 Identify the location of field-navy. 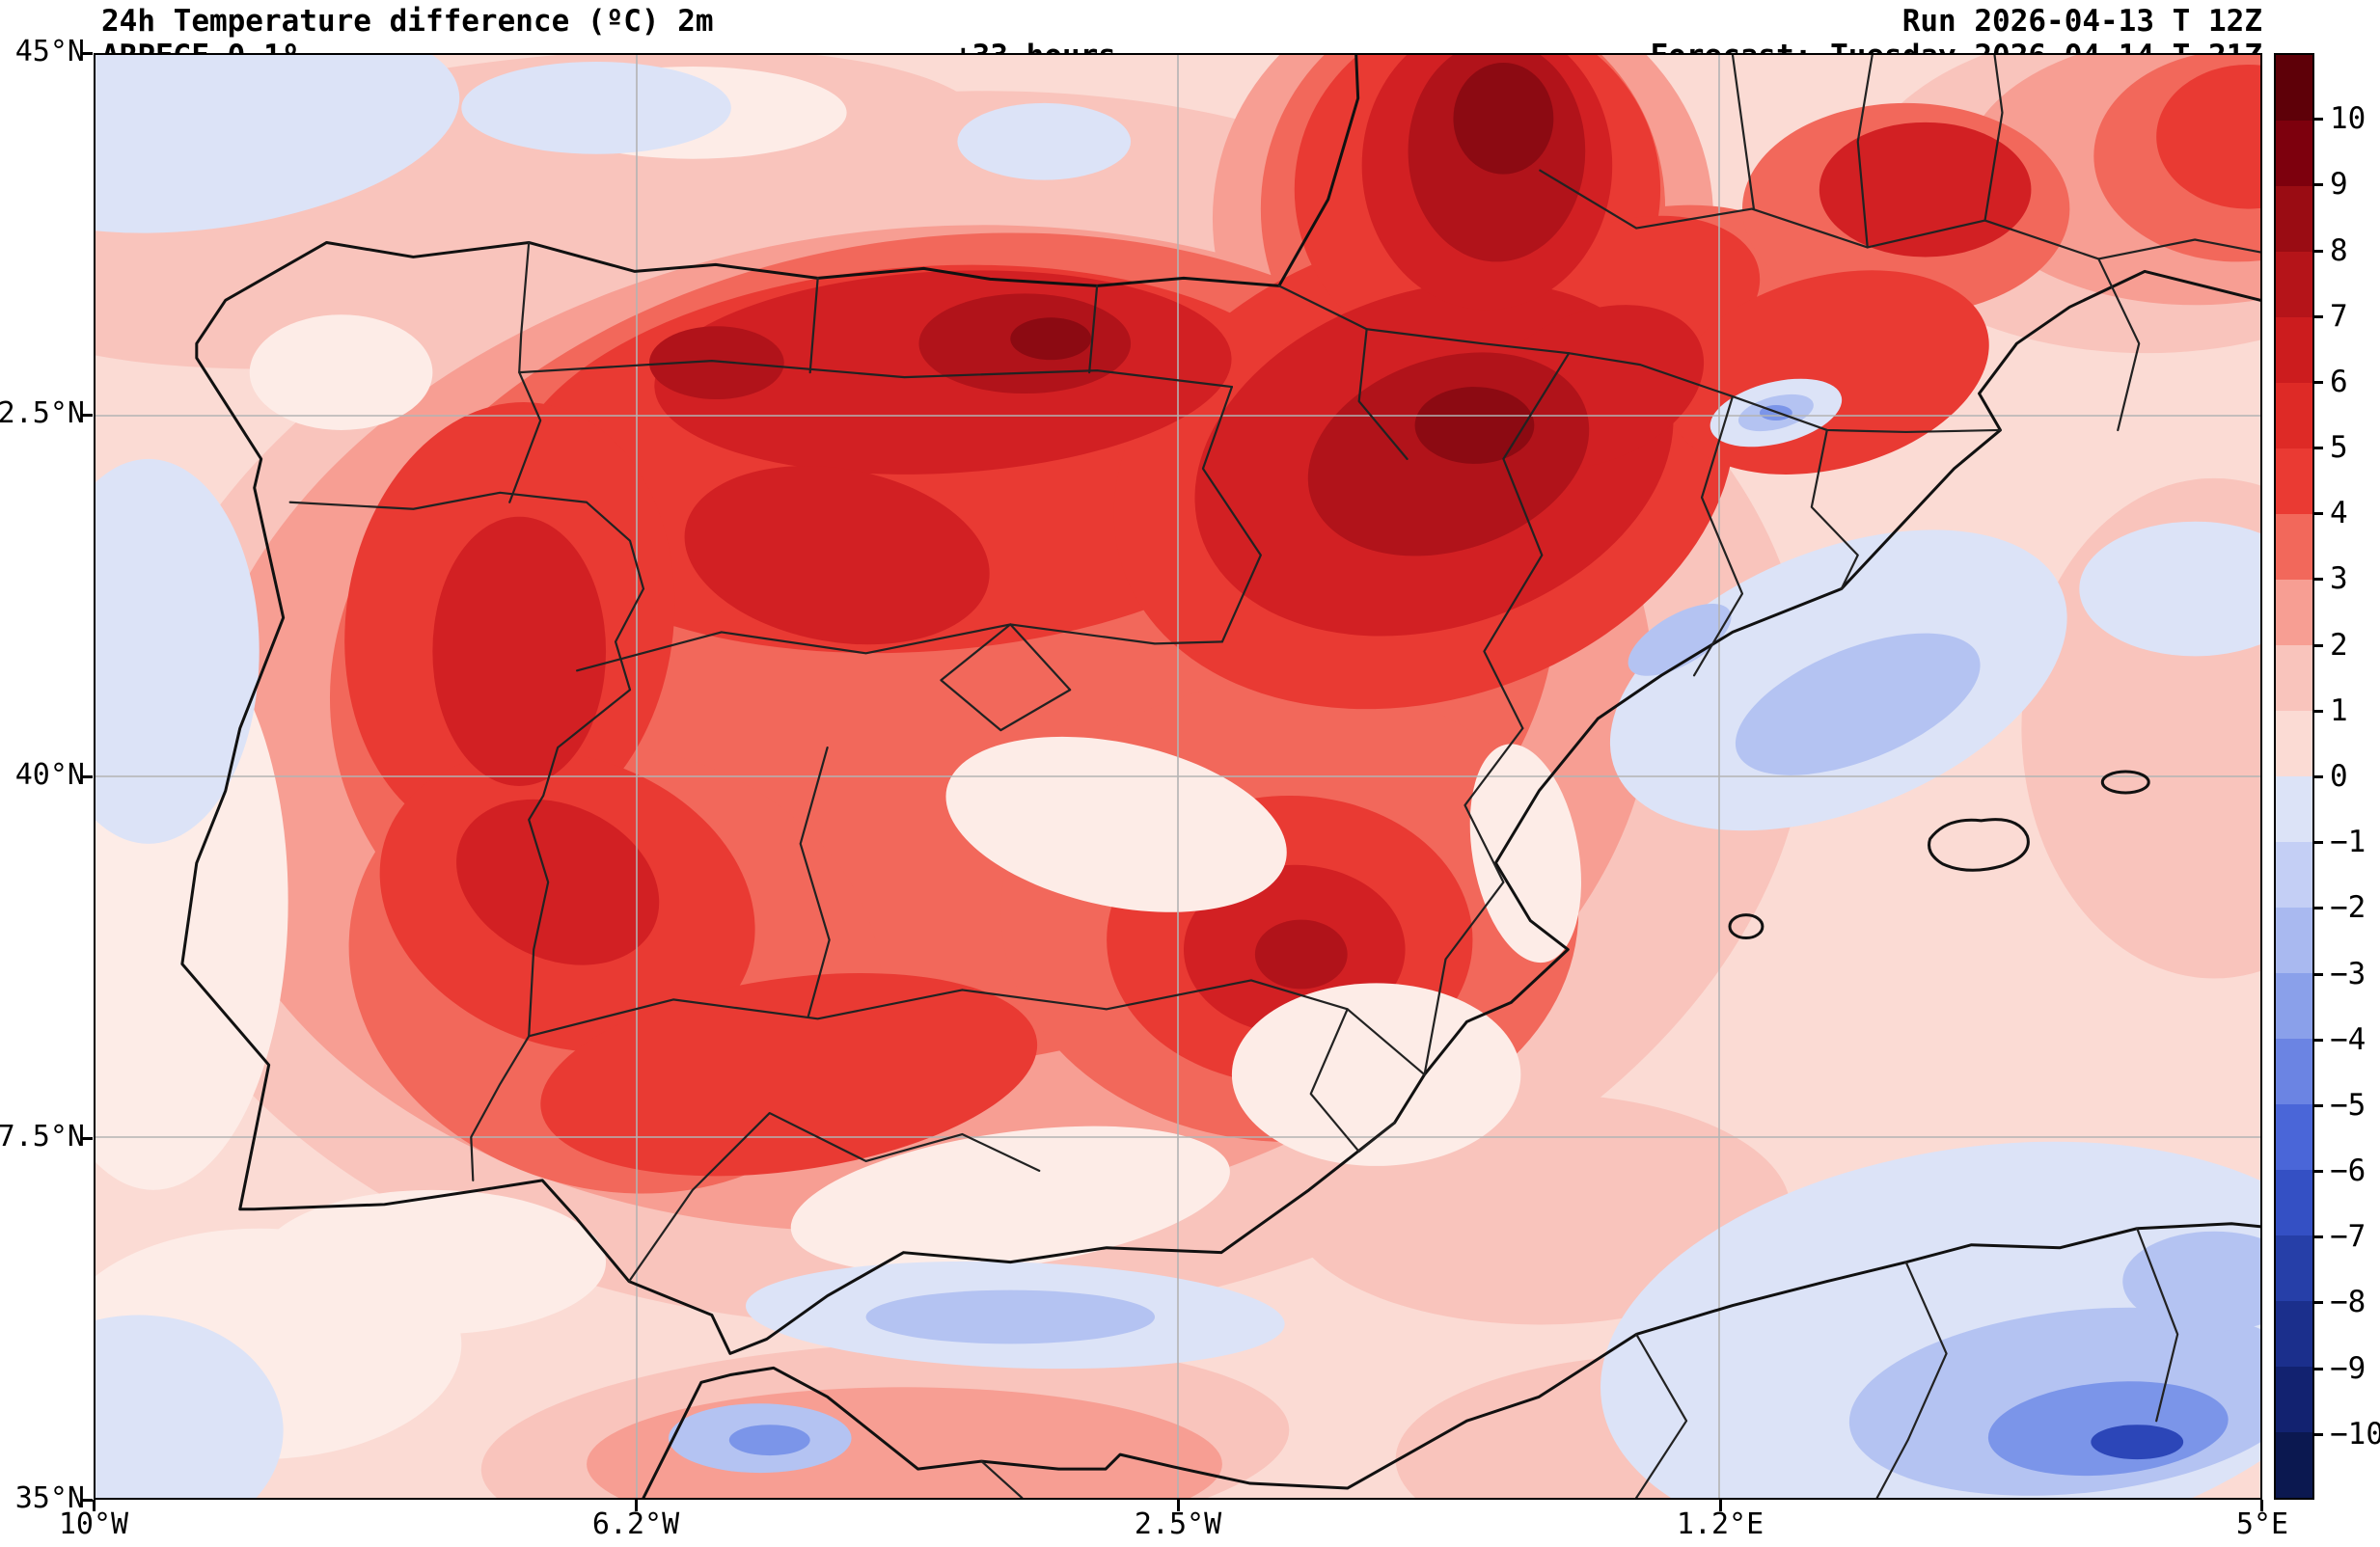
(2137, 1442).